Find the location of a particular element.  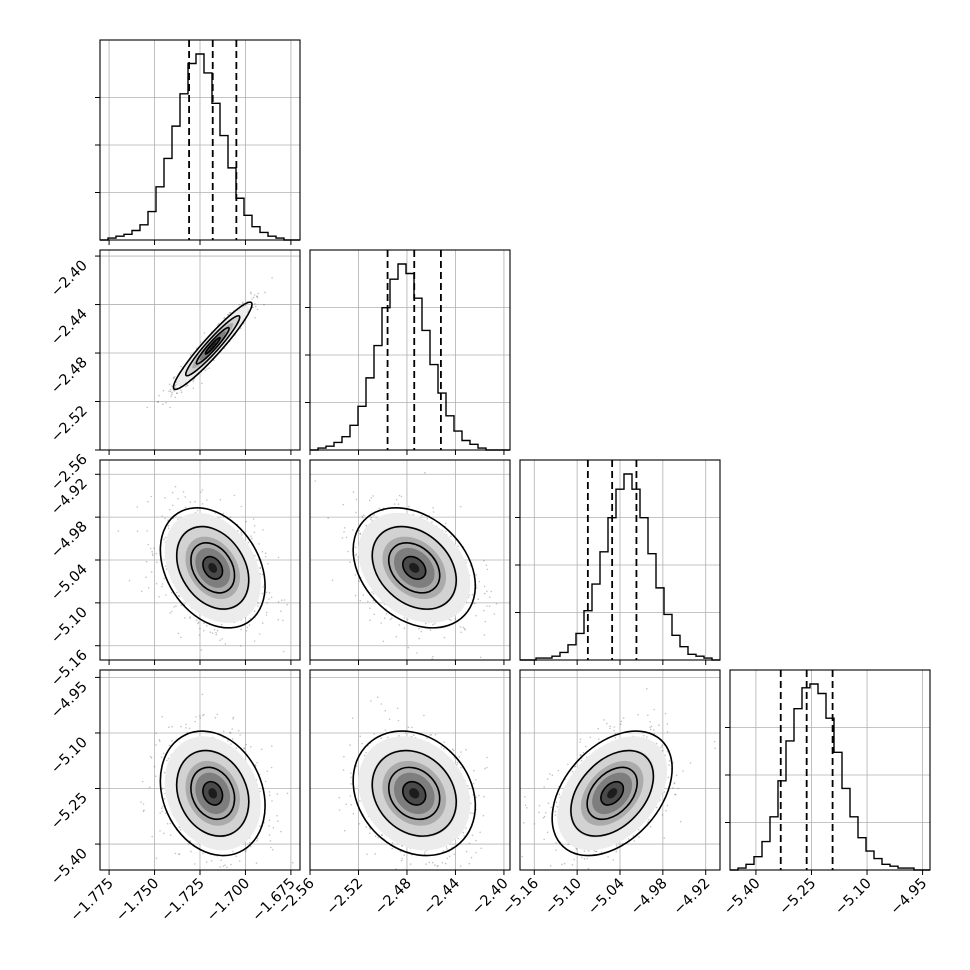

panel-frame is located at coordinates (830, 770).